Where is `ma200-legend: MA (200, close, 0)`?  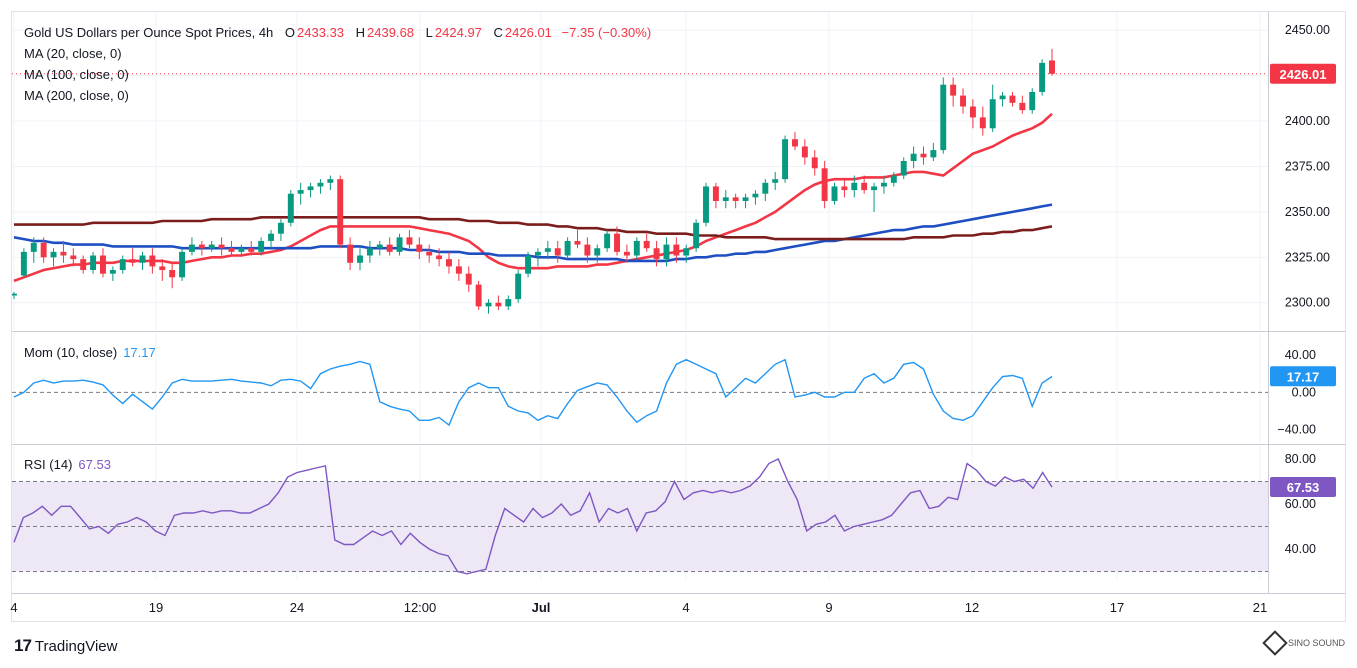 ma200-legend: MA (200, close, 0) is located at coordinates (76, 95).